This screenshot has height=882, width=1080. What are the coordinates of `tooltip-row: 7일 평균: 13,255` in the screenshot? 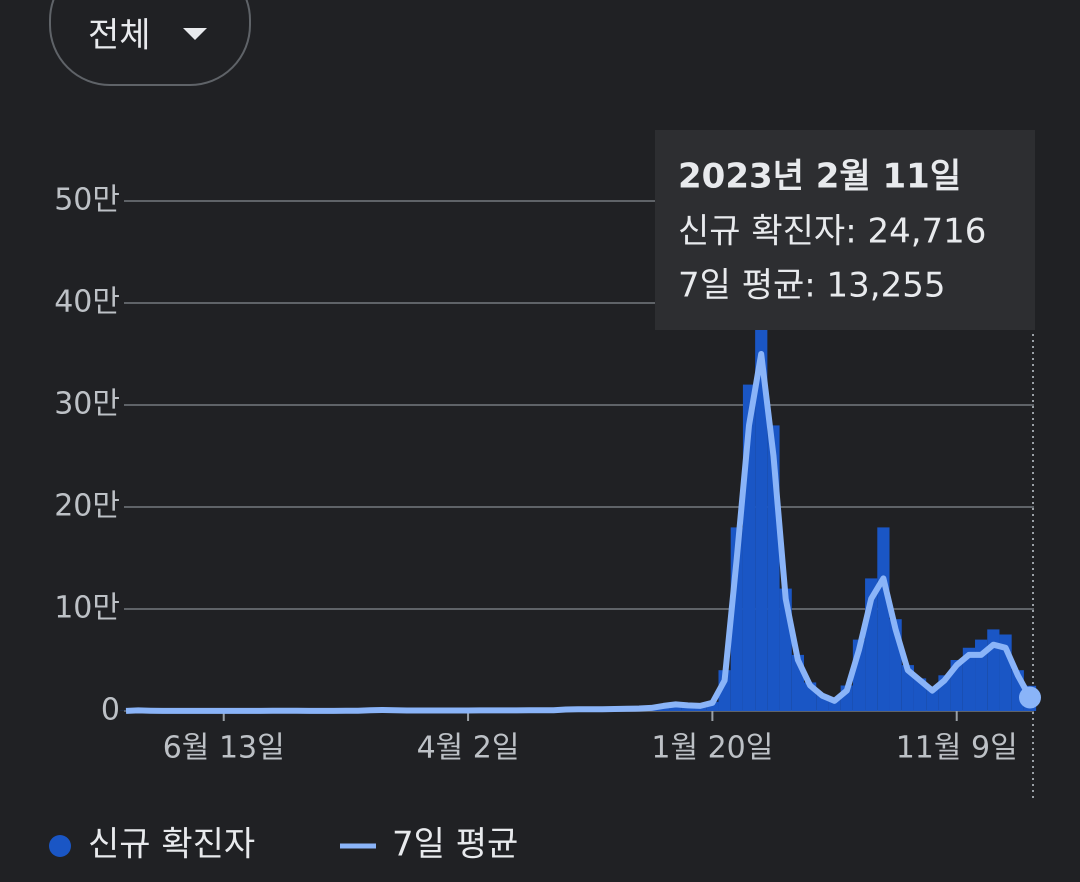 It's located at (812, 286).